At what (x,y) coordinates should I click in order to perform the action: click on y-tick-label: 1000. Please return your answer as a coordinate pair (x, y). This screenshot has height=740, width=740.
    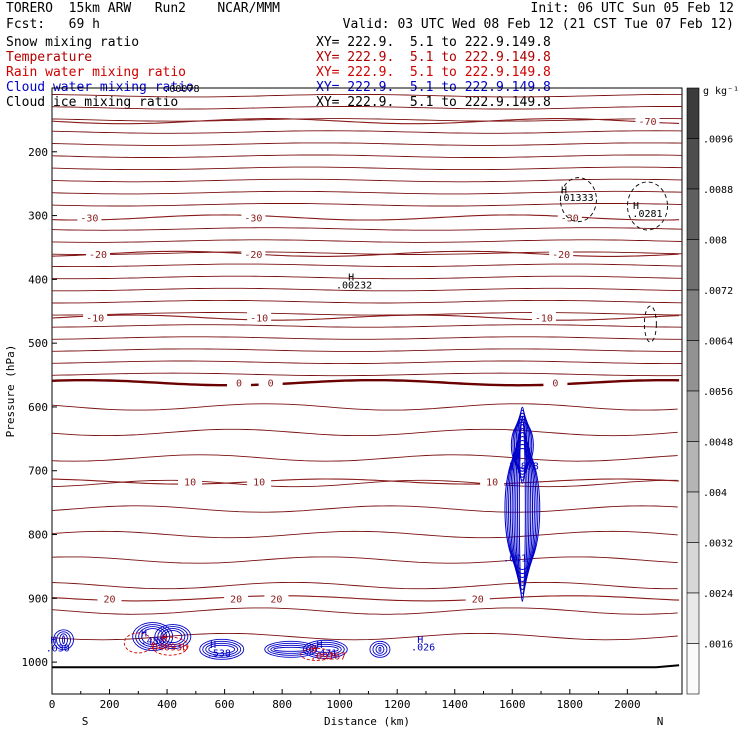
    Looking at the image, I should click on (35, 662).